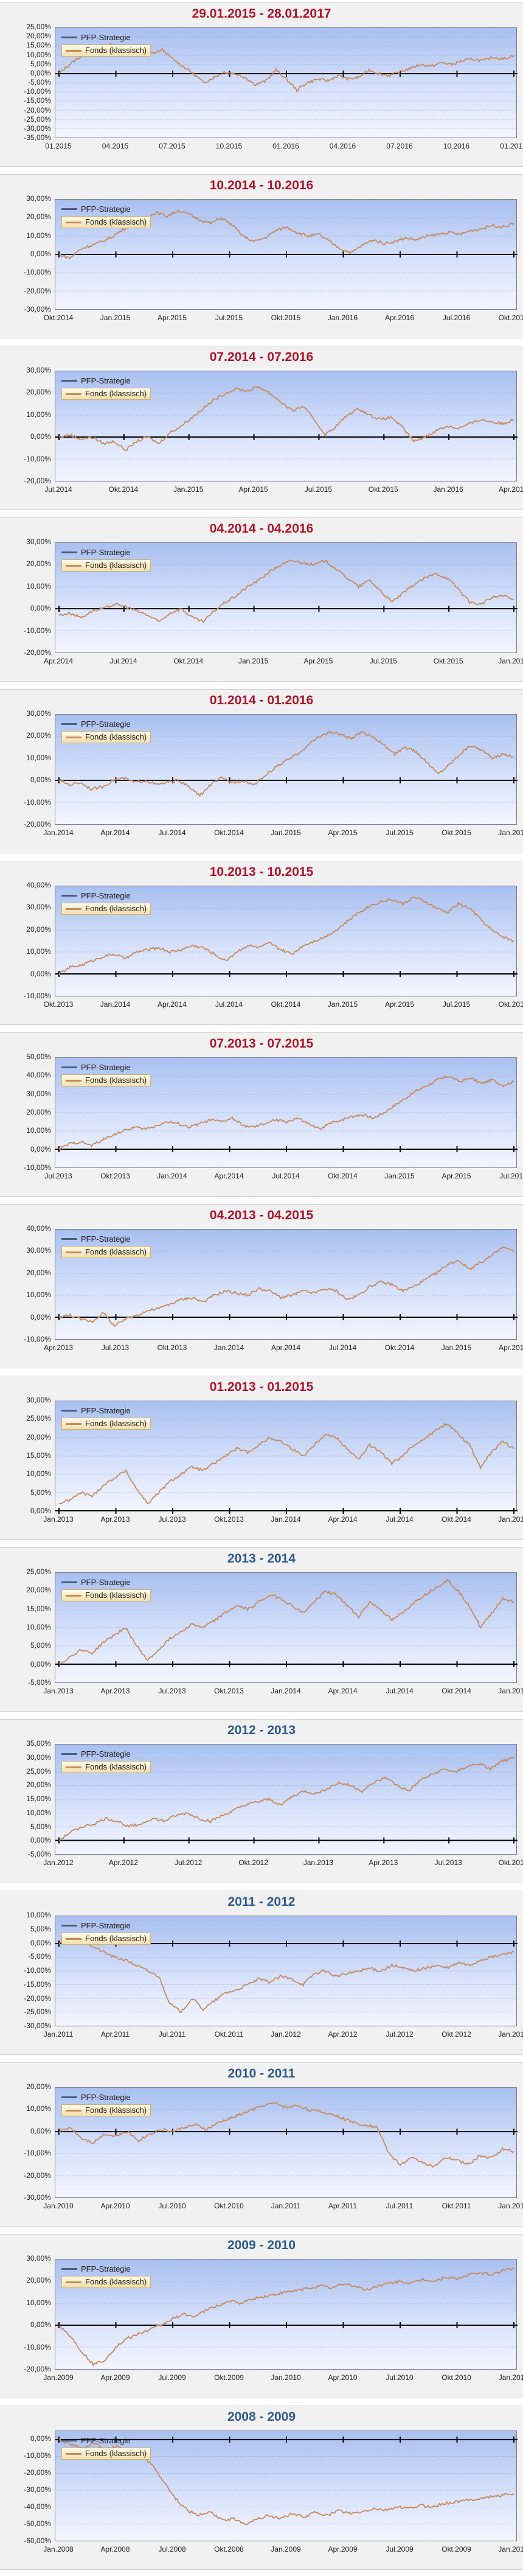  Describe the element at coordinates (38, 1998) in the screenshot. I see `y-tick-label: -20,00%` at that location.